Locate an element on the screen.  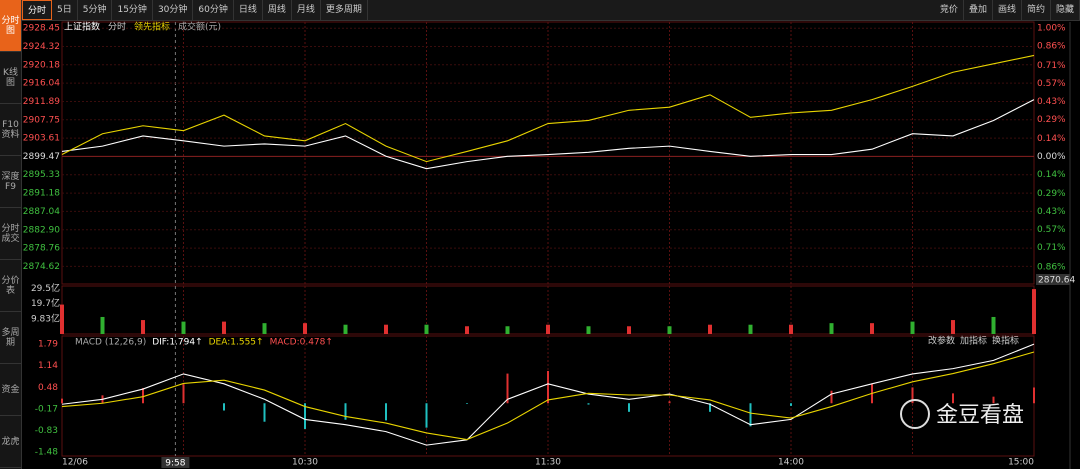
y-tick-label: 9.83亿 is located at coordinates (45, 318).